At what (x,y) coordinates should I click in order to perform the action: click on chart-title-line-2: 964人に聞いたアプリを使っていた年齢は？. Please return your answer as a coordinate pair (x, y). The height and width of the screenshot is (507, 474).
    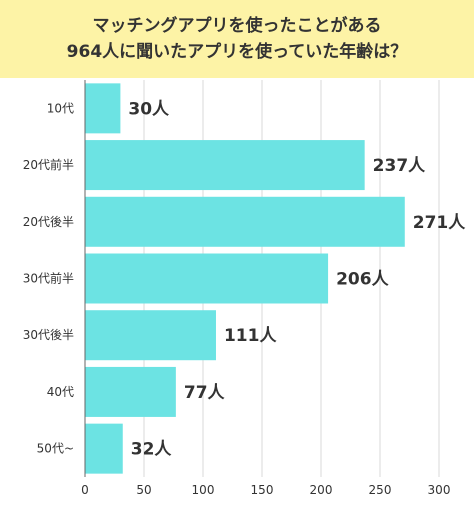
    Looking at the image, I should click on (237, 52).